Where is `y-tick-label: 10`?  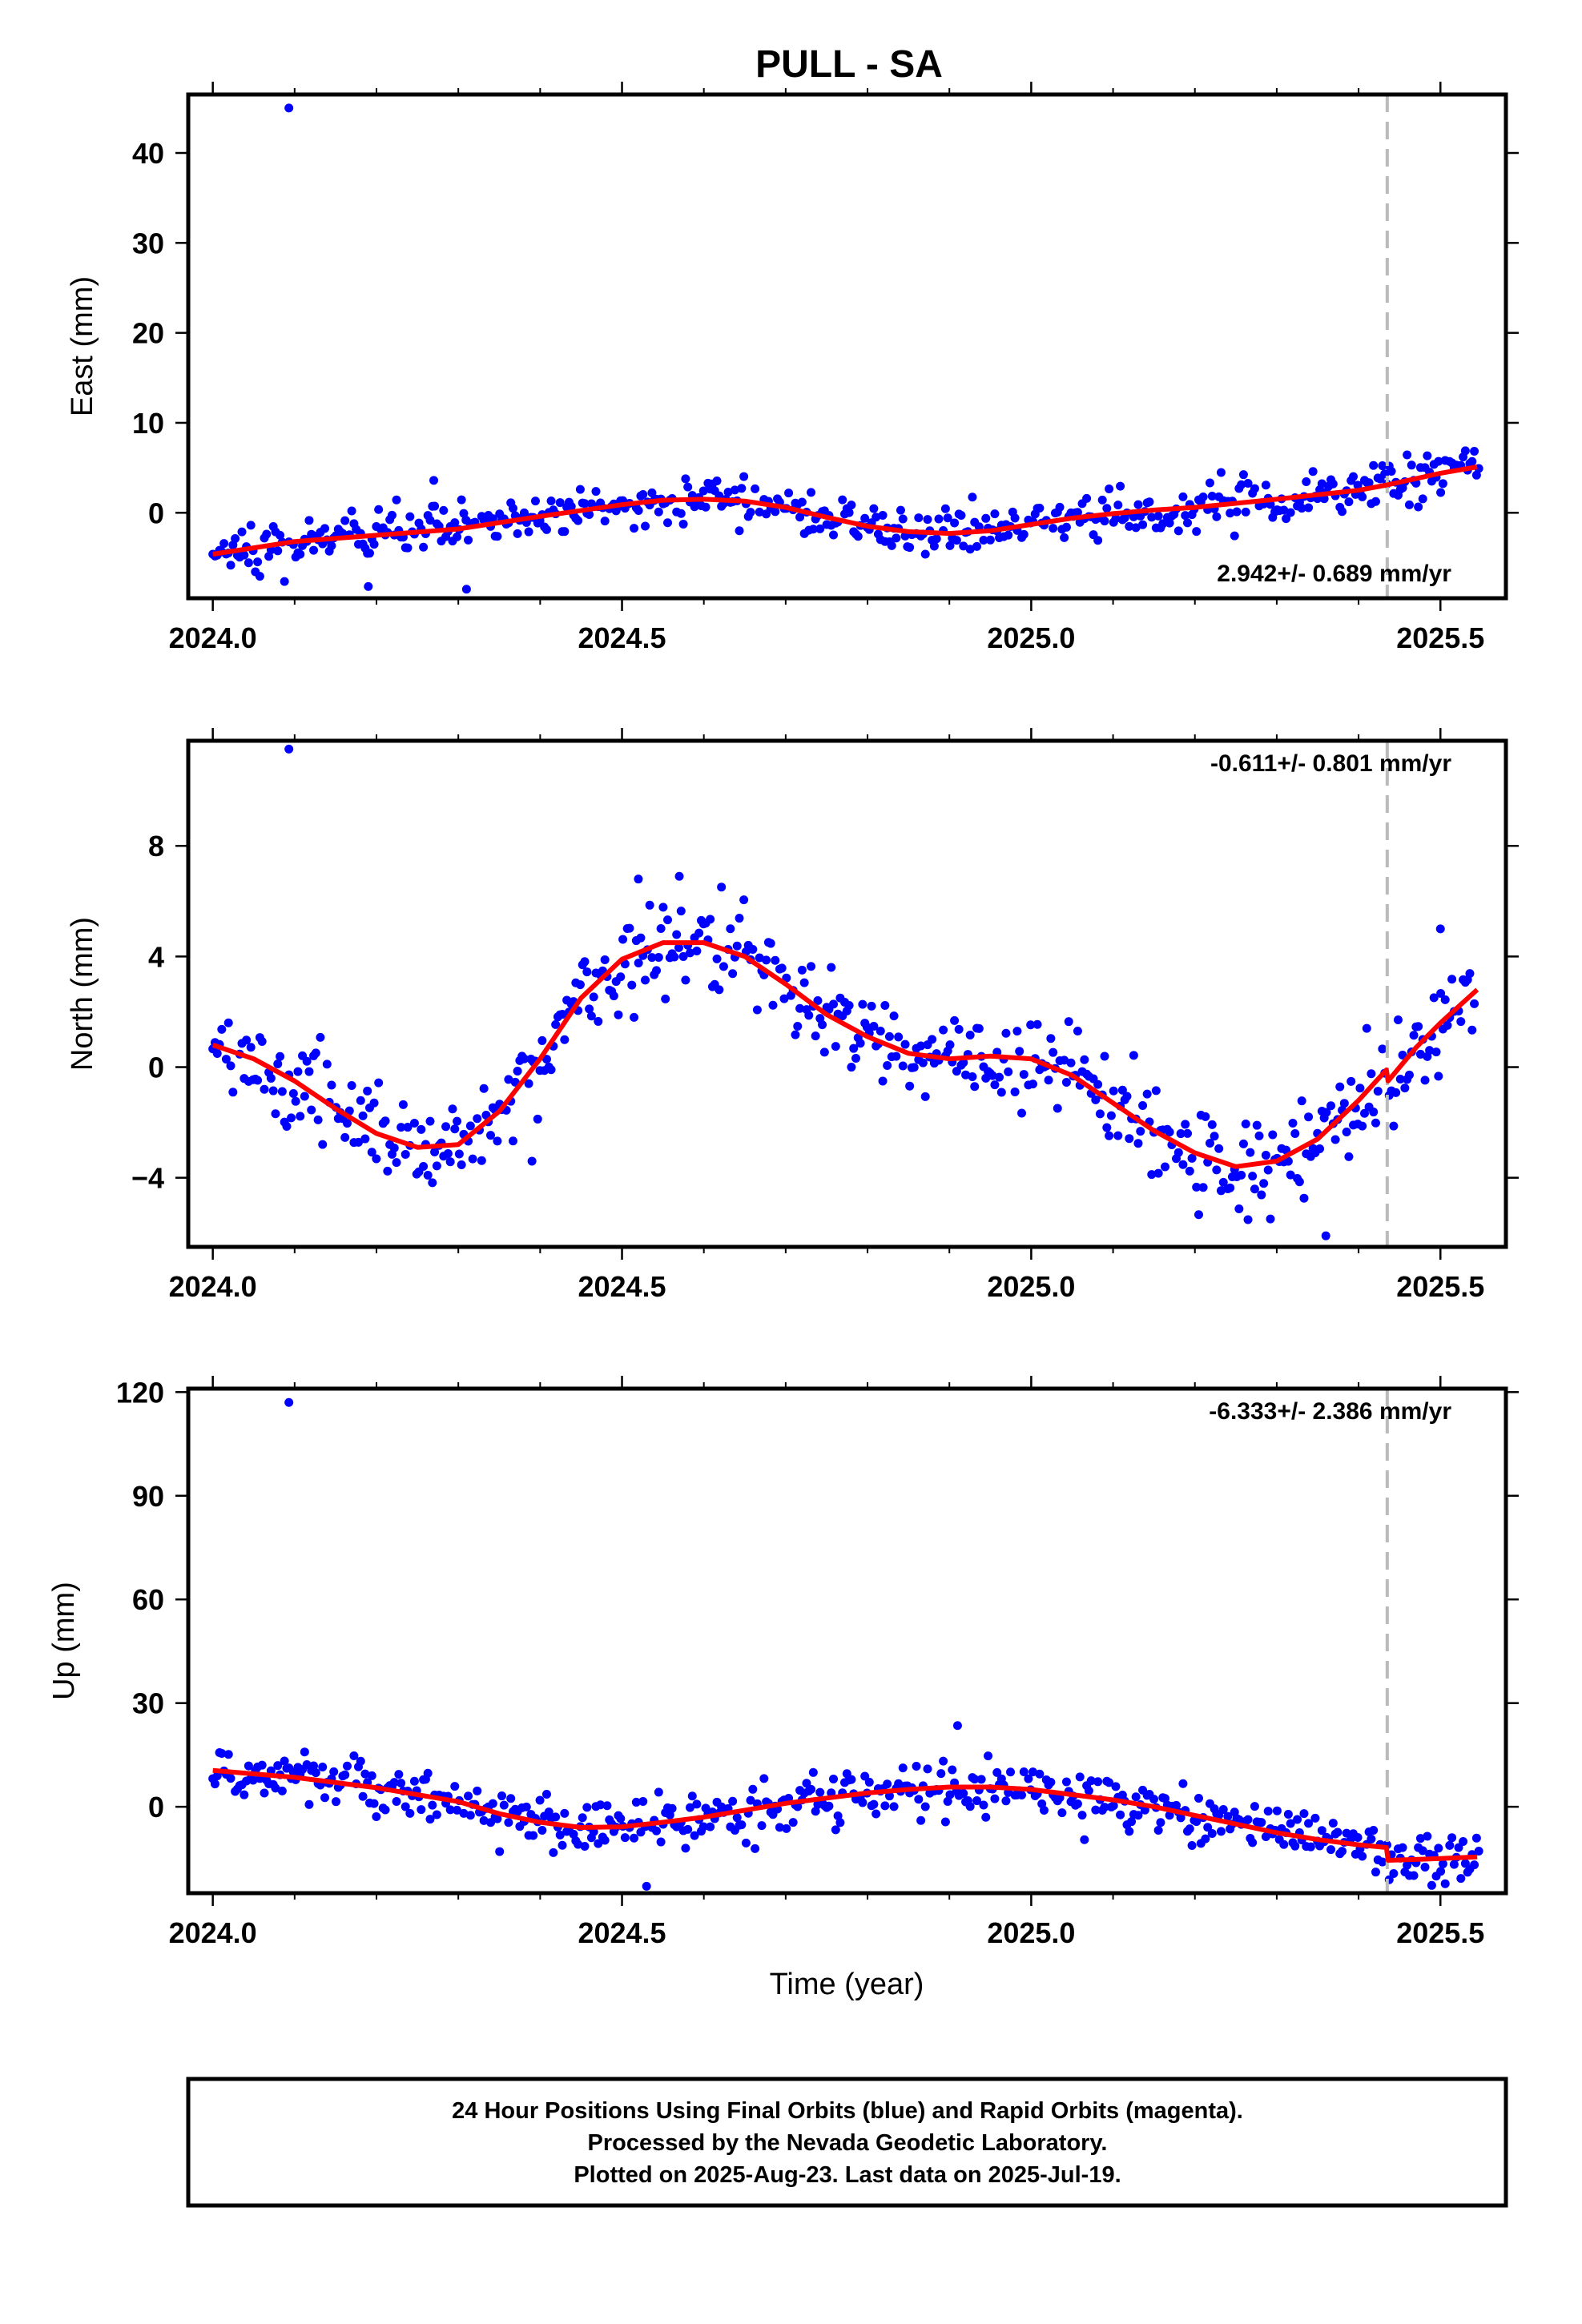 y-tick-label: 10 is located at coordinates (148, 423).